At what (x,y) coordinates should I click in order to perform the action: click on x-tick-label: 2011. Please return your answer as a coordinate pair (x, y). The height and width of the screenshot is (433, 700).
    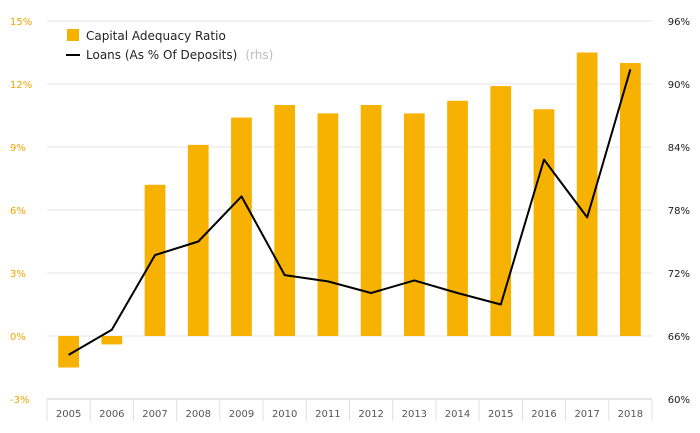
    Looking at the image, I should click on (327, 414).